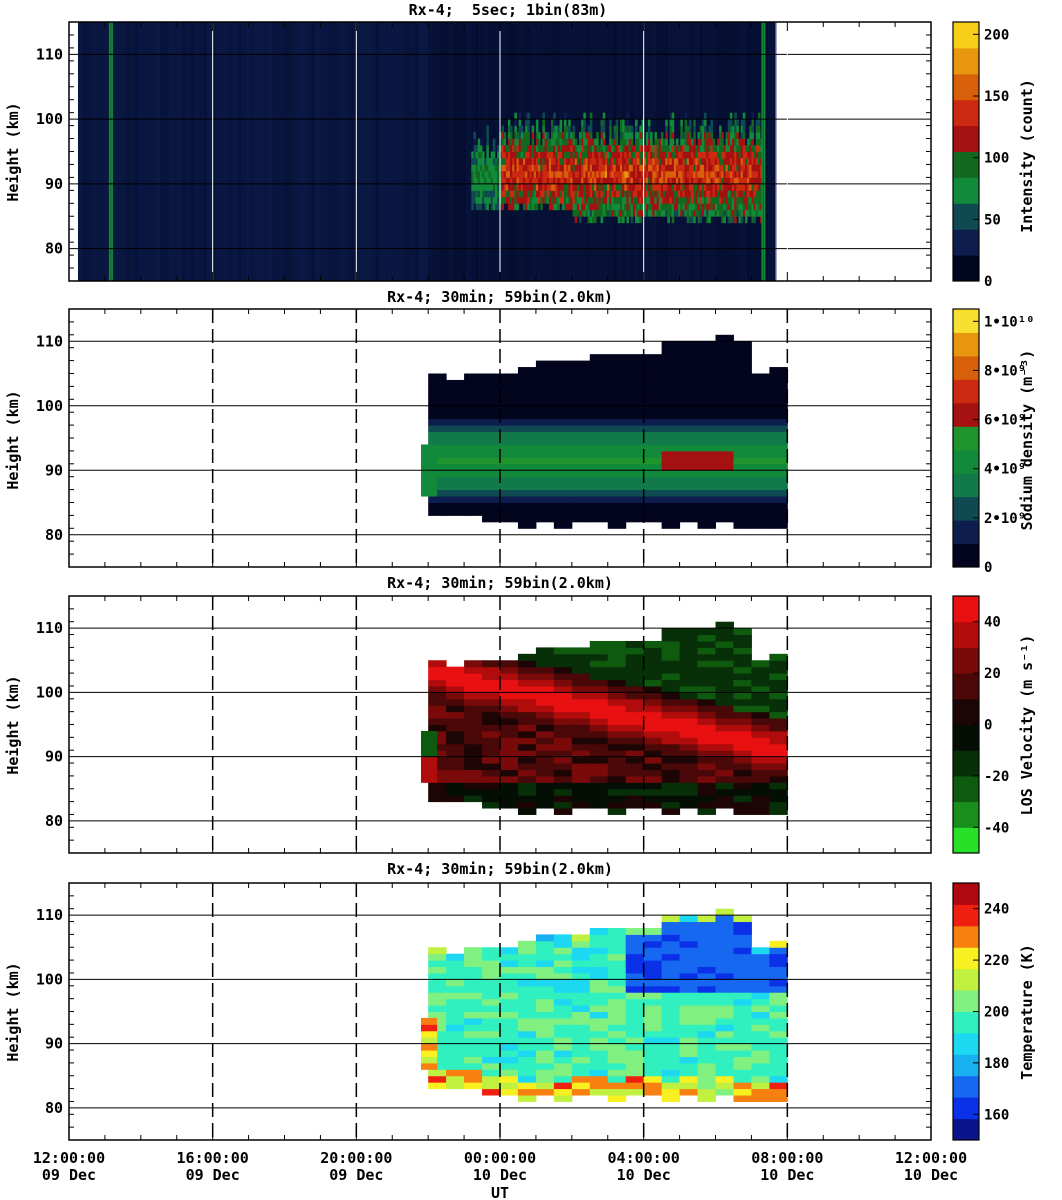 This screenshot has width=1062, height=1200. I want to click on x-tick-label-date: 09 Dec, so click(356, 1175).